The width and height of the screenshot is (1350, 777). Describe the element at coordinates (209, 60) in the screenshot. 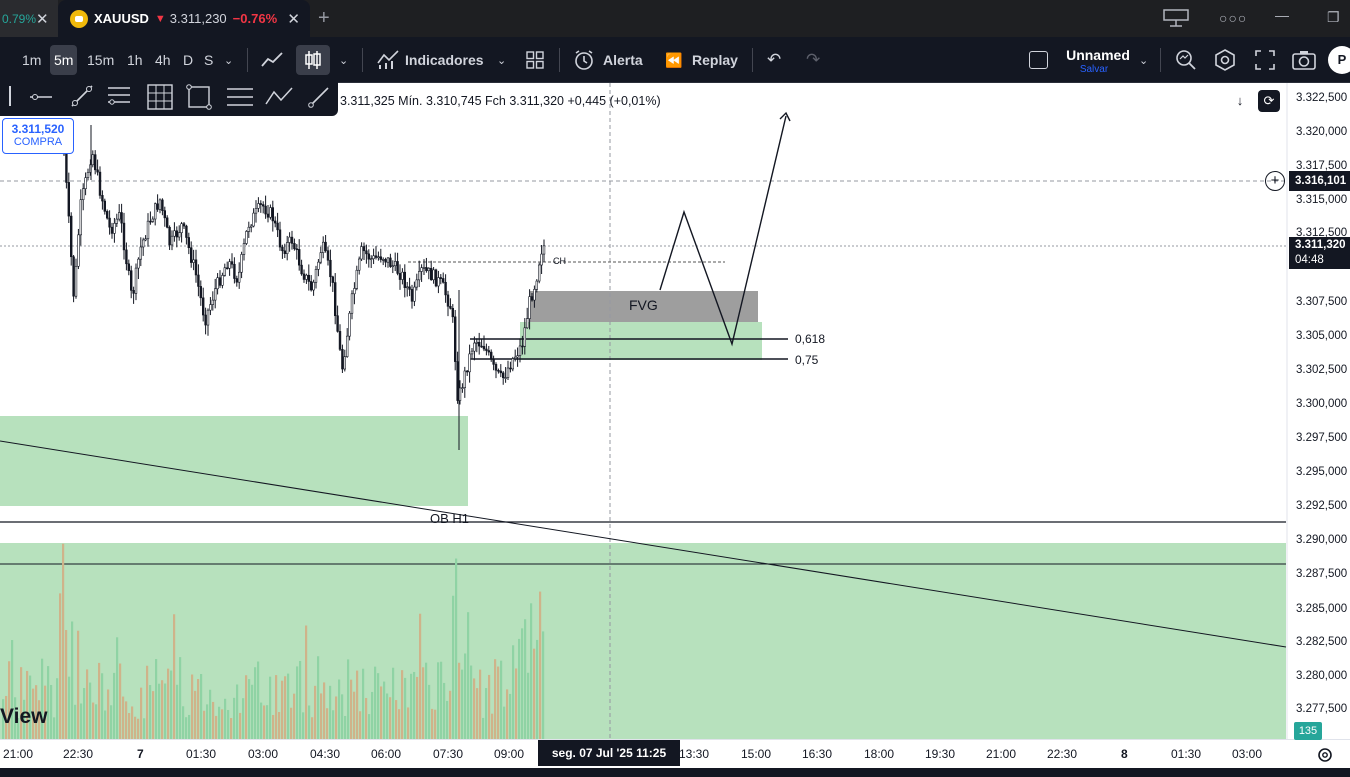

I see `interval-s: S` at that location.